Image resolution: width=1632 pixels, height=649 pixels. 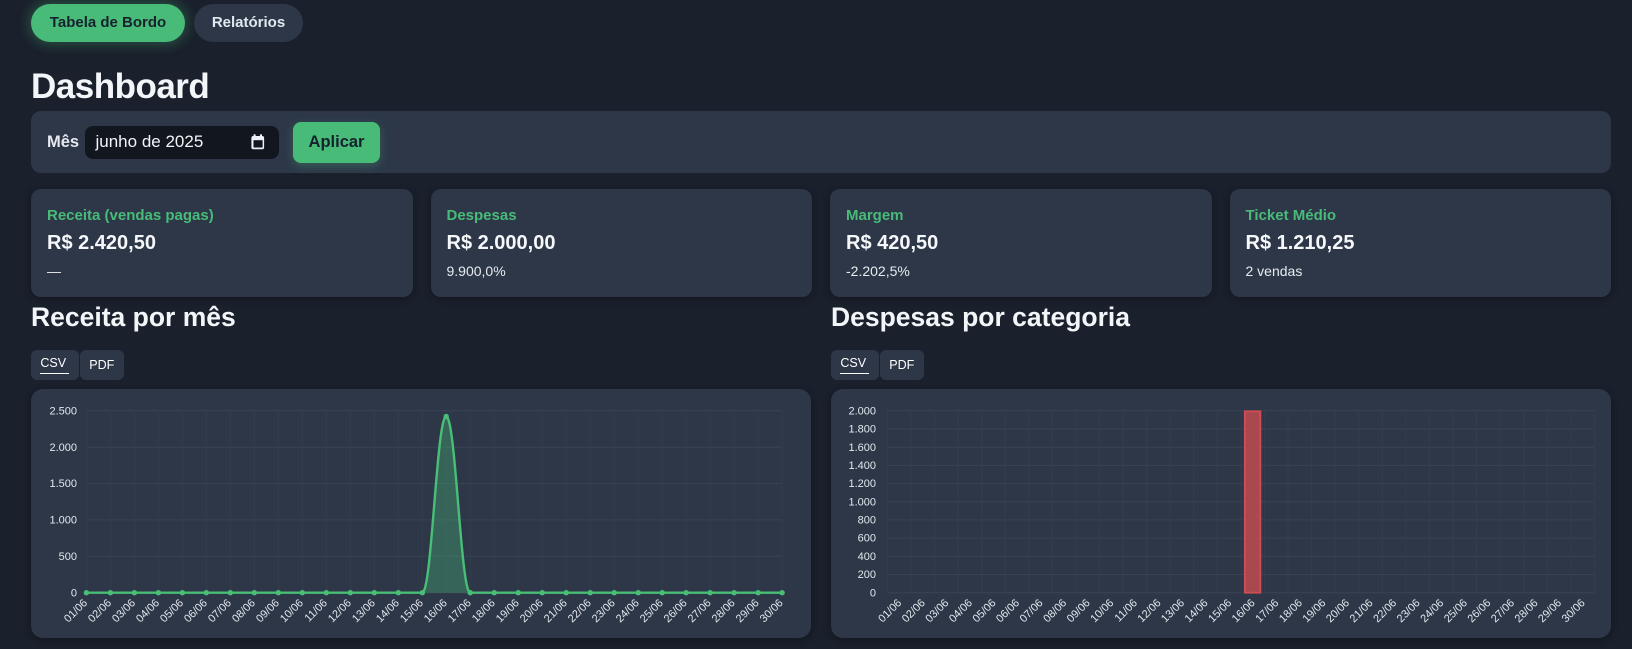 What do you see at coordinates (63, 484) in the screenshot?
I see `svg-text: 1.500` at bounding box center [63, 484].